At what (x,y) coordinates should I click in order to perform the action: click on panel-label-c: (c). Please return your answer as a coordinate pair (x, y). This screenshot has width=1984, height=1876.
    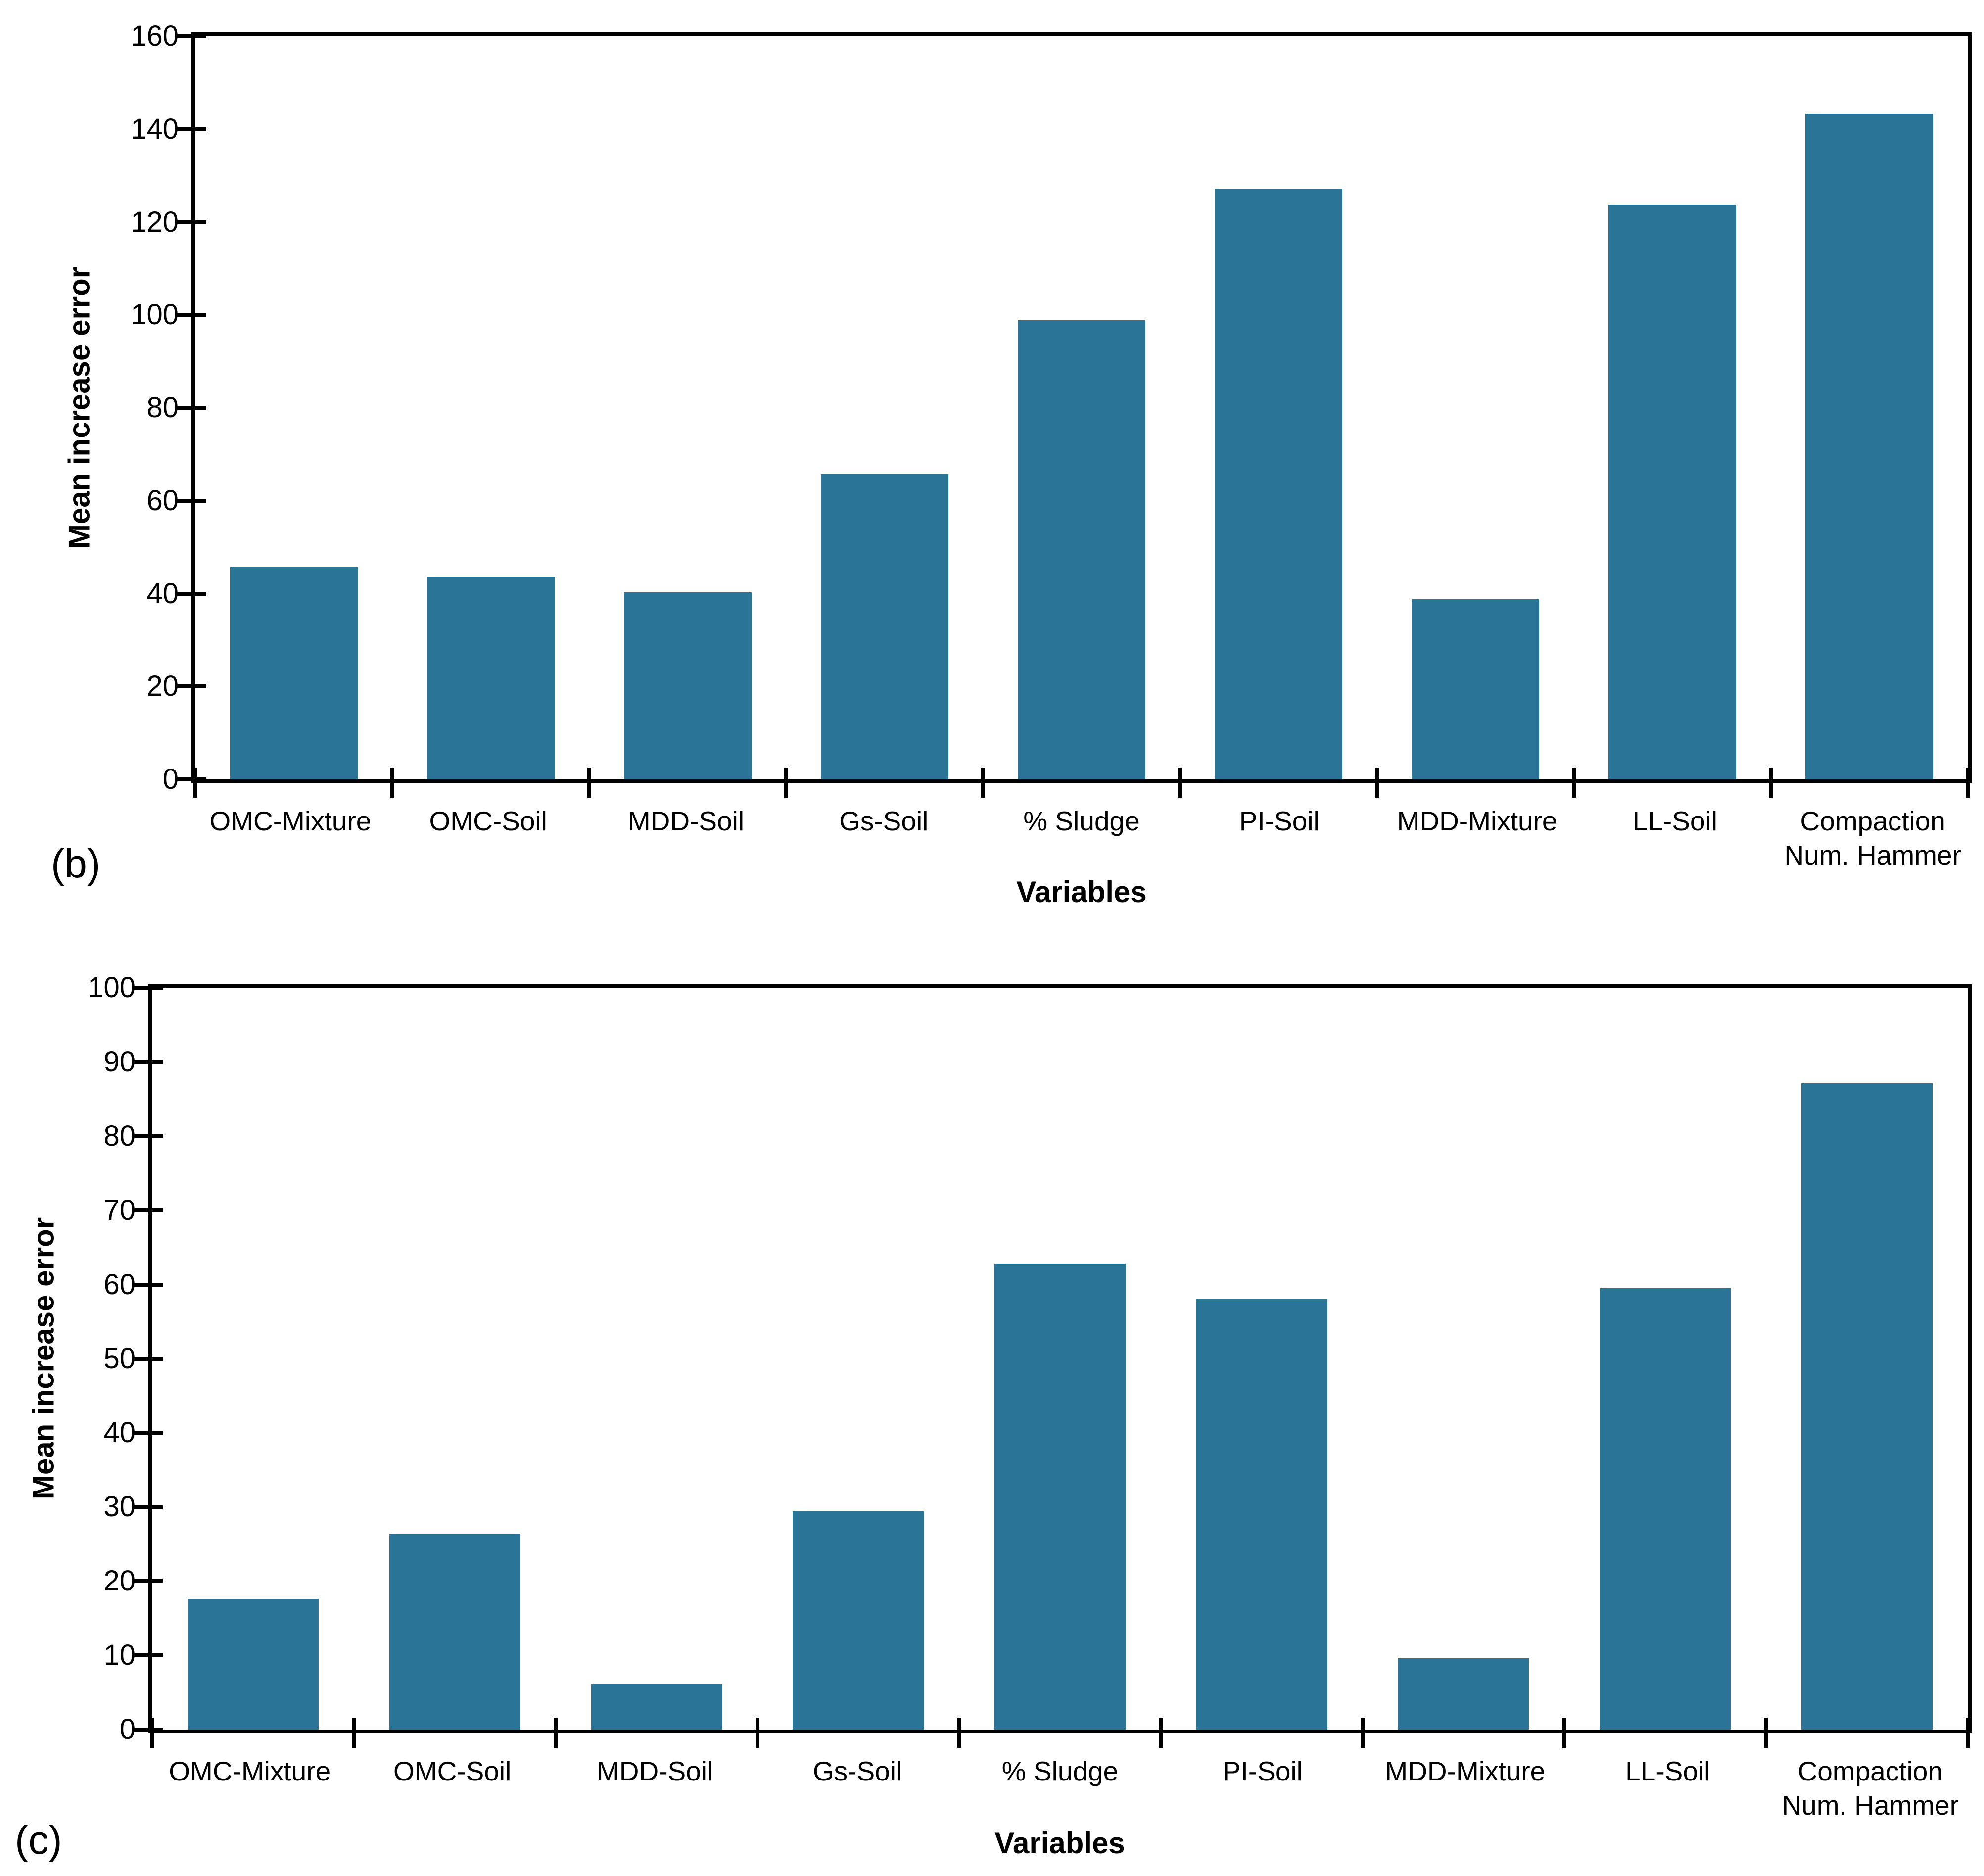
    Looking at the image, I should click on (38, 1840).